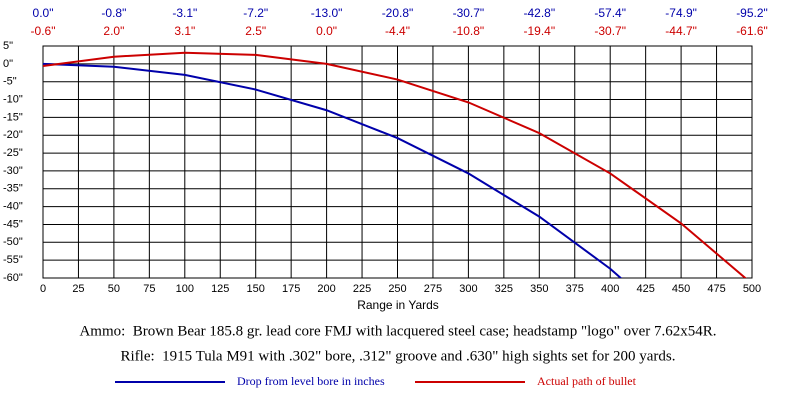 The image size is (800, 400). I want to click on x-tick-label: 350, so click(539, 289).